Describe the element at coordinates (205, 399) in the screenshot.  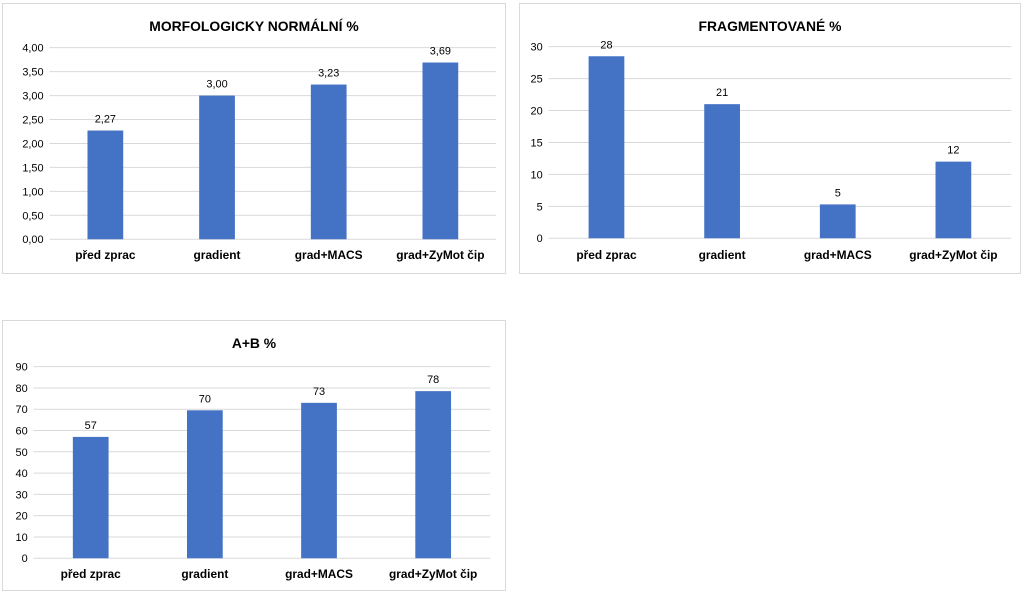
I see `data-label: 70` at that location.